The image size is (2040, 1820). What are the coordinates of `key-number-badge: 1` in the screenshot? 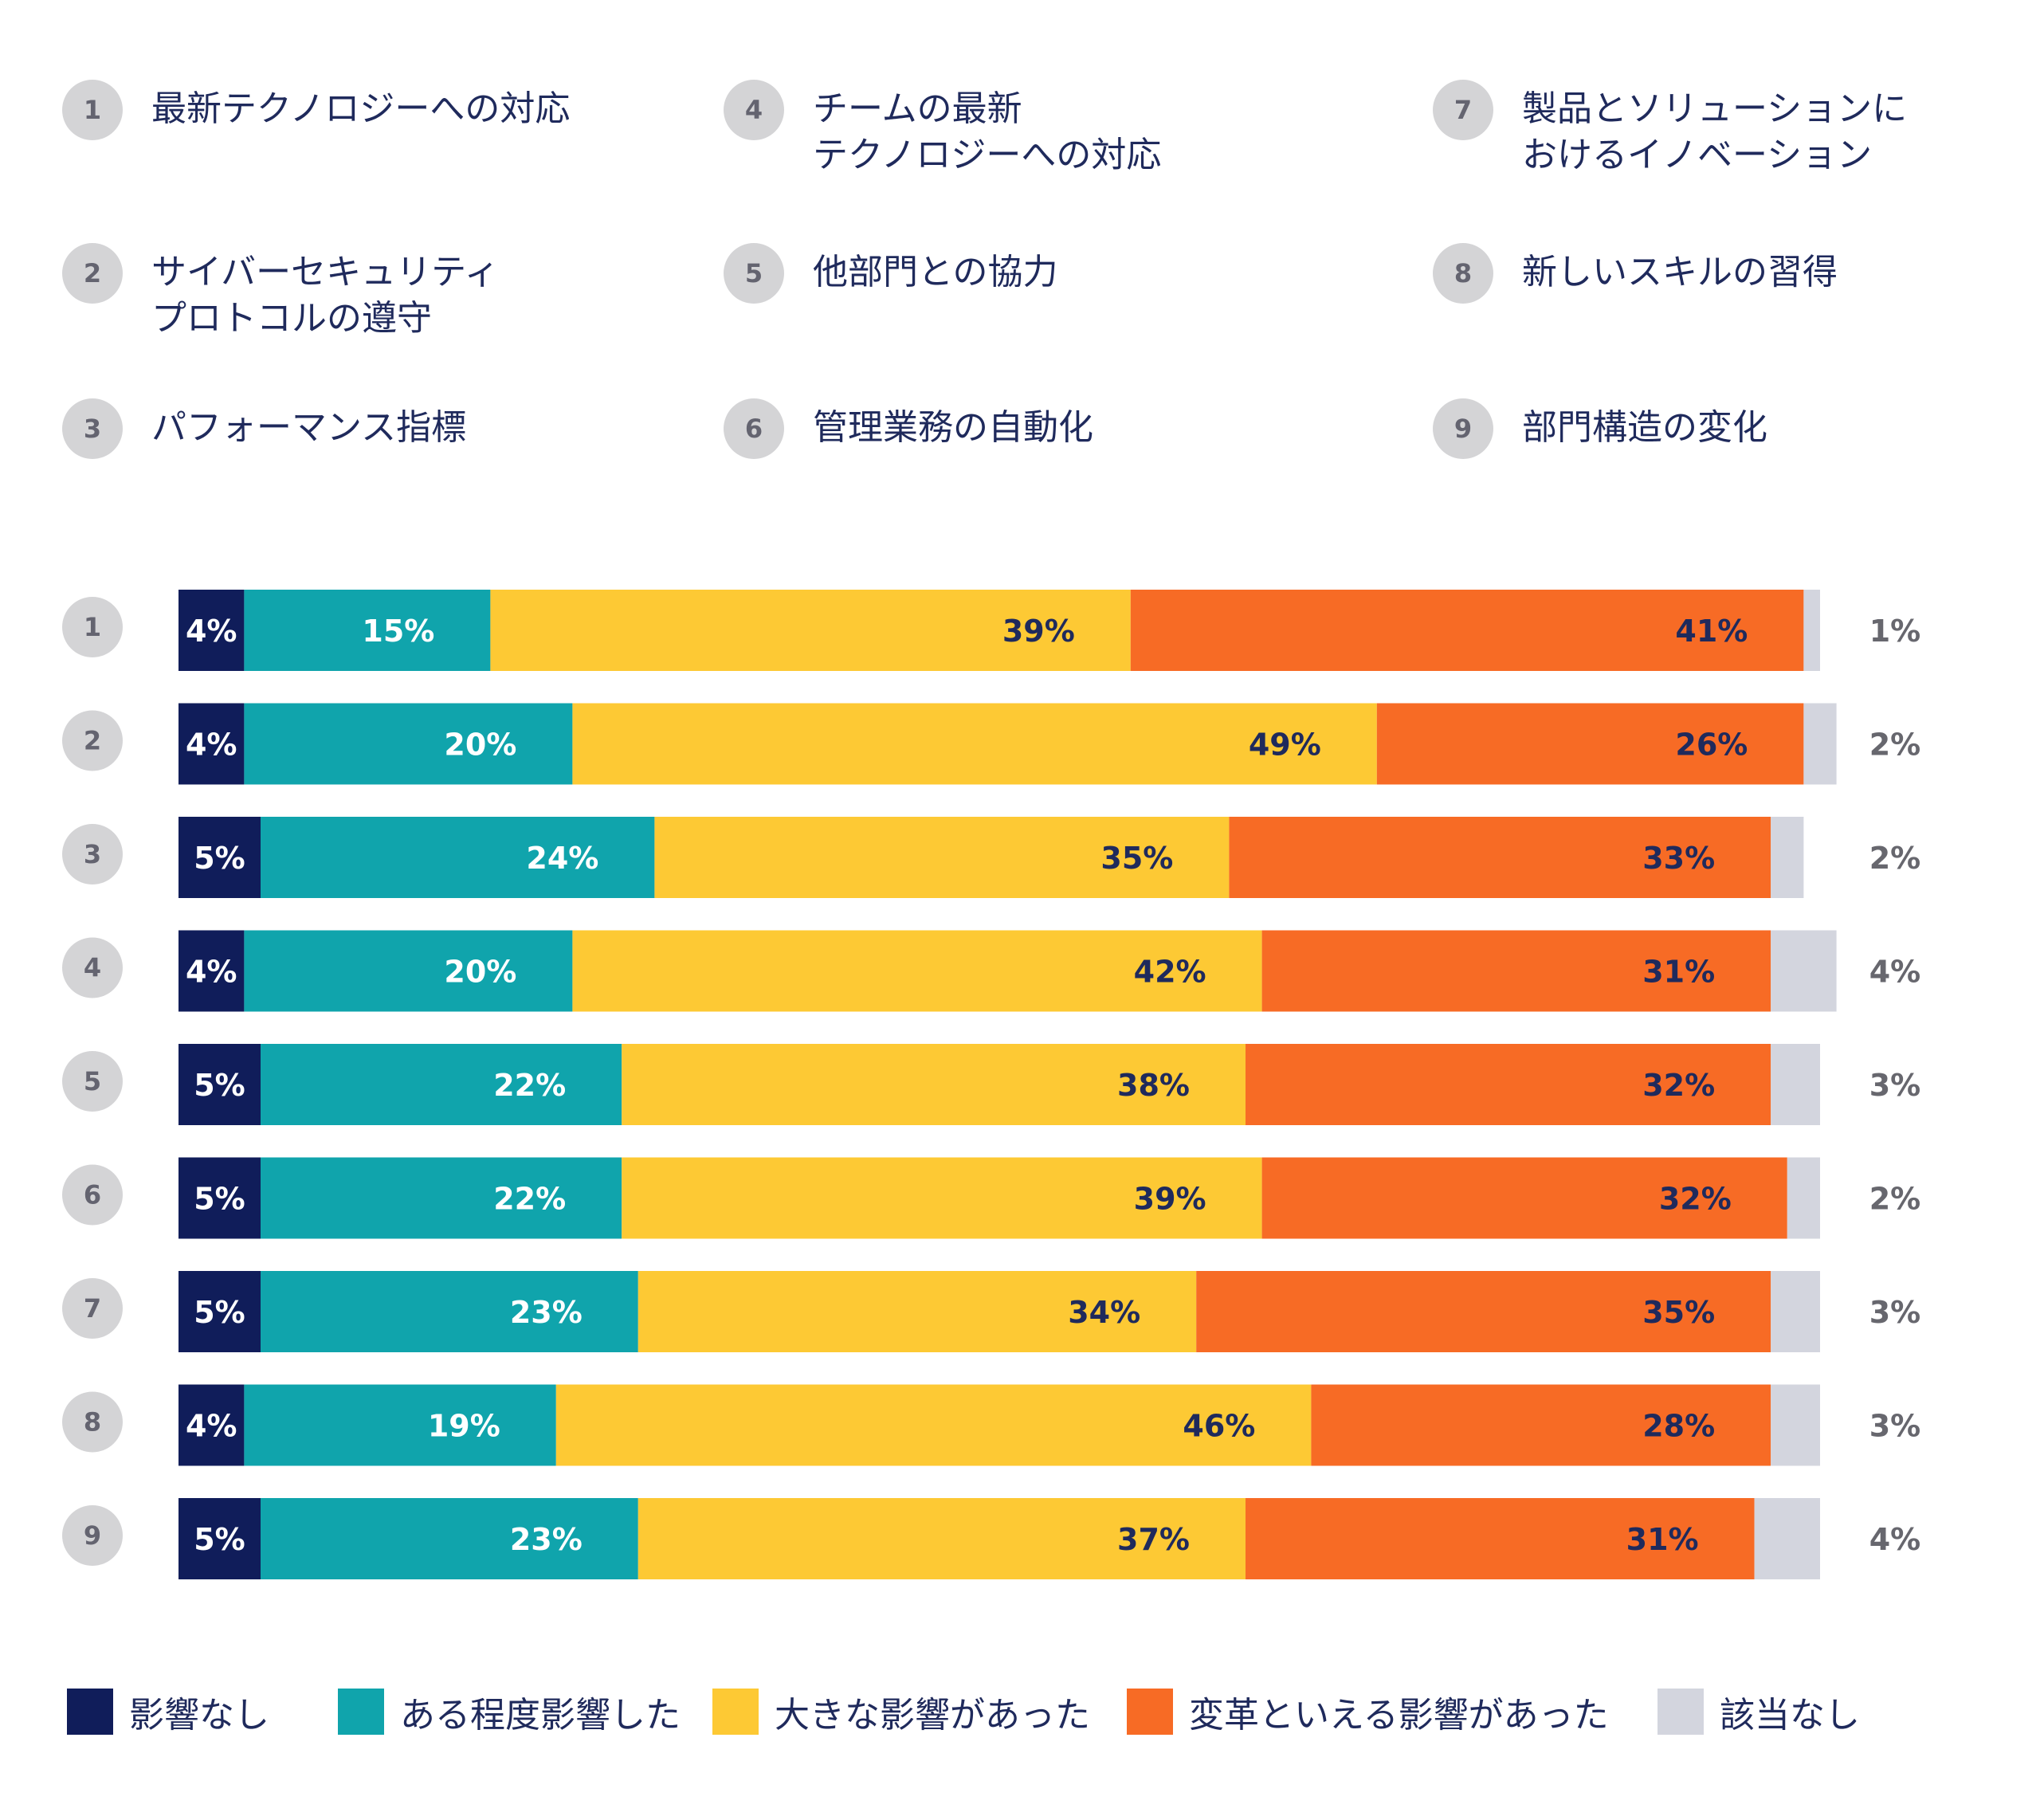 It's located at (92, 110).